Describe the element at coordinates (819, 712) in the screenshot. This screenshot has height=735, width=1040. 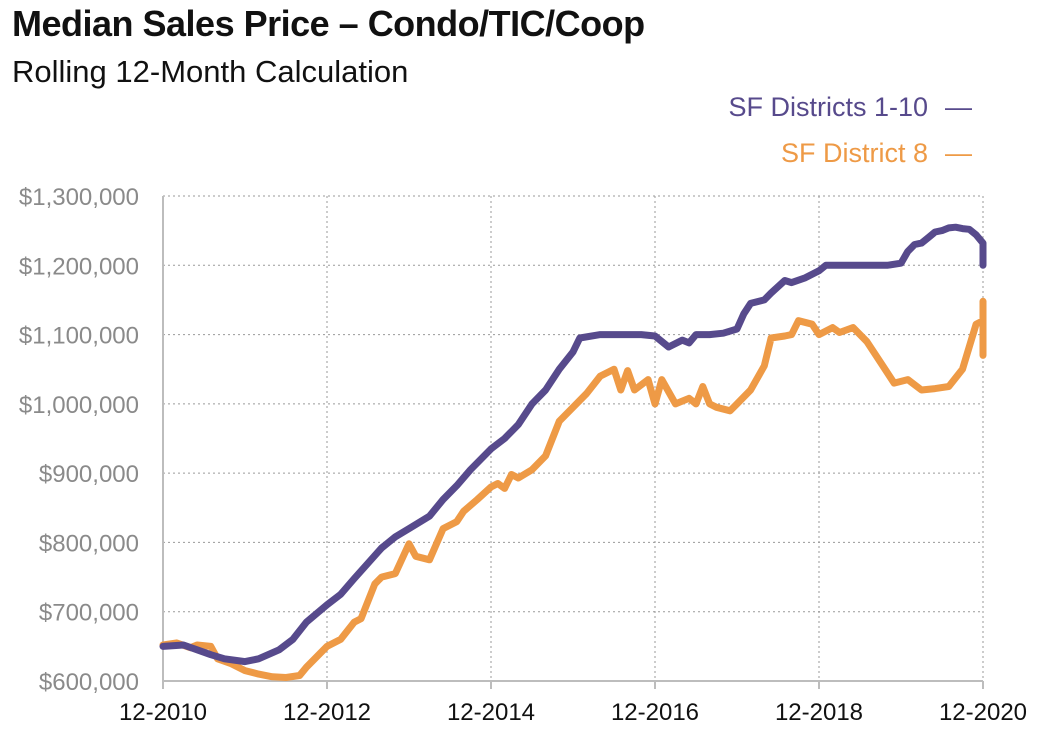
I see `x-tick-label: 12-2018` at that location.